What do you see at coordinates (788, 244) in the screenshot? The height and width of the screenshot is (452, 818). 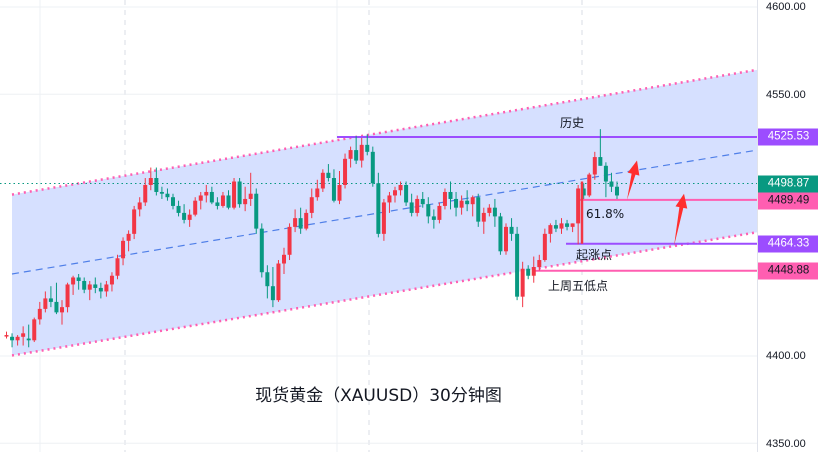 I see `price-tag-rally-start: 4464.33` at bounding box center [788, 244].